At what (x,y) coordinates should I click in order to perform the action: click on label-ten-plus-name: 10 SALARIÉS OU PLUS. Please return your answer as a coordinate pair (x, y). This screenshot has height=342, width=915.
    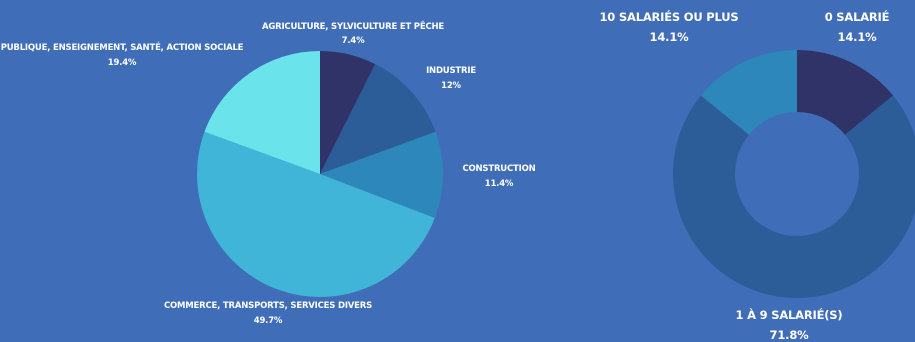
    Looking at the image, I should click on (669, 16).